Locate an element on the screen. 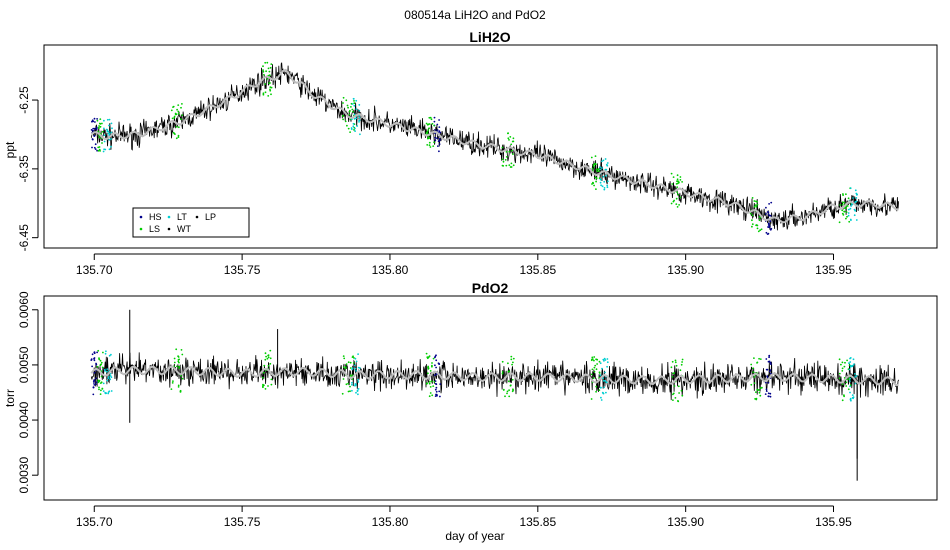 The width and height of the screenshot is (950, 550). legend-marker-ls is located at coordinates (141, 229).